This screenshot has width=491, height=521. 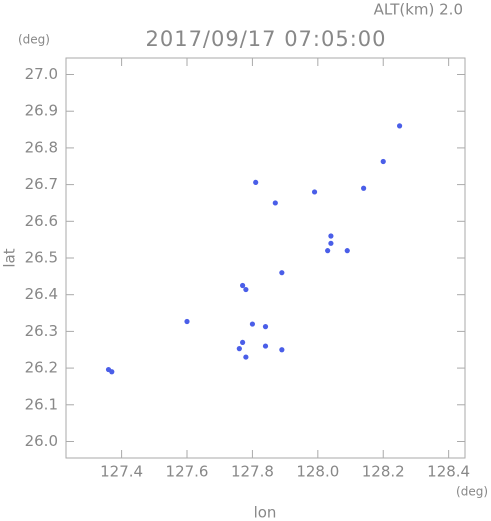 I want to click on altitude: ALT(km) 2.0, so click(x=418, y=10).